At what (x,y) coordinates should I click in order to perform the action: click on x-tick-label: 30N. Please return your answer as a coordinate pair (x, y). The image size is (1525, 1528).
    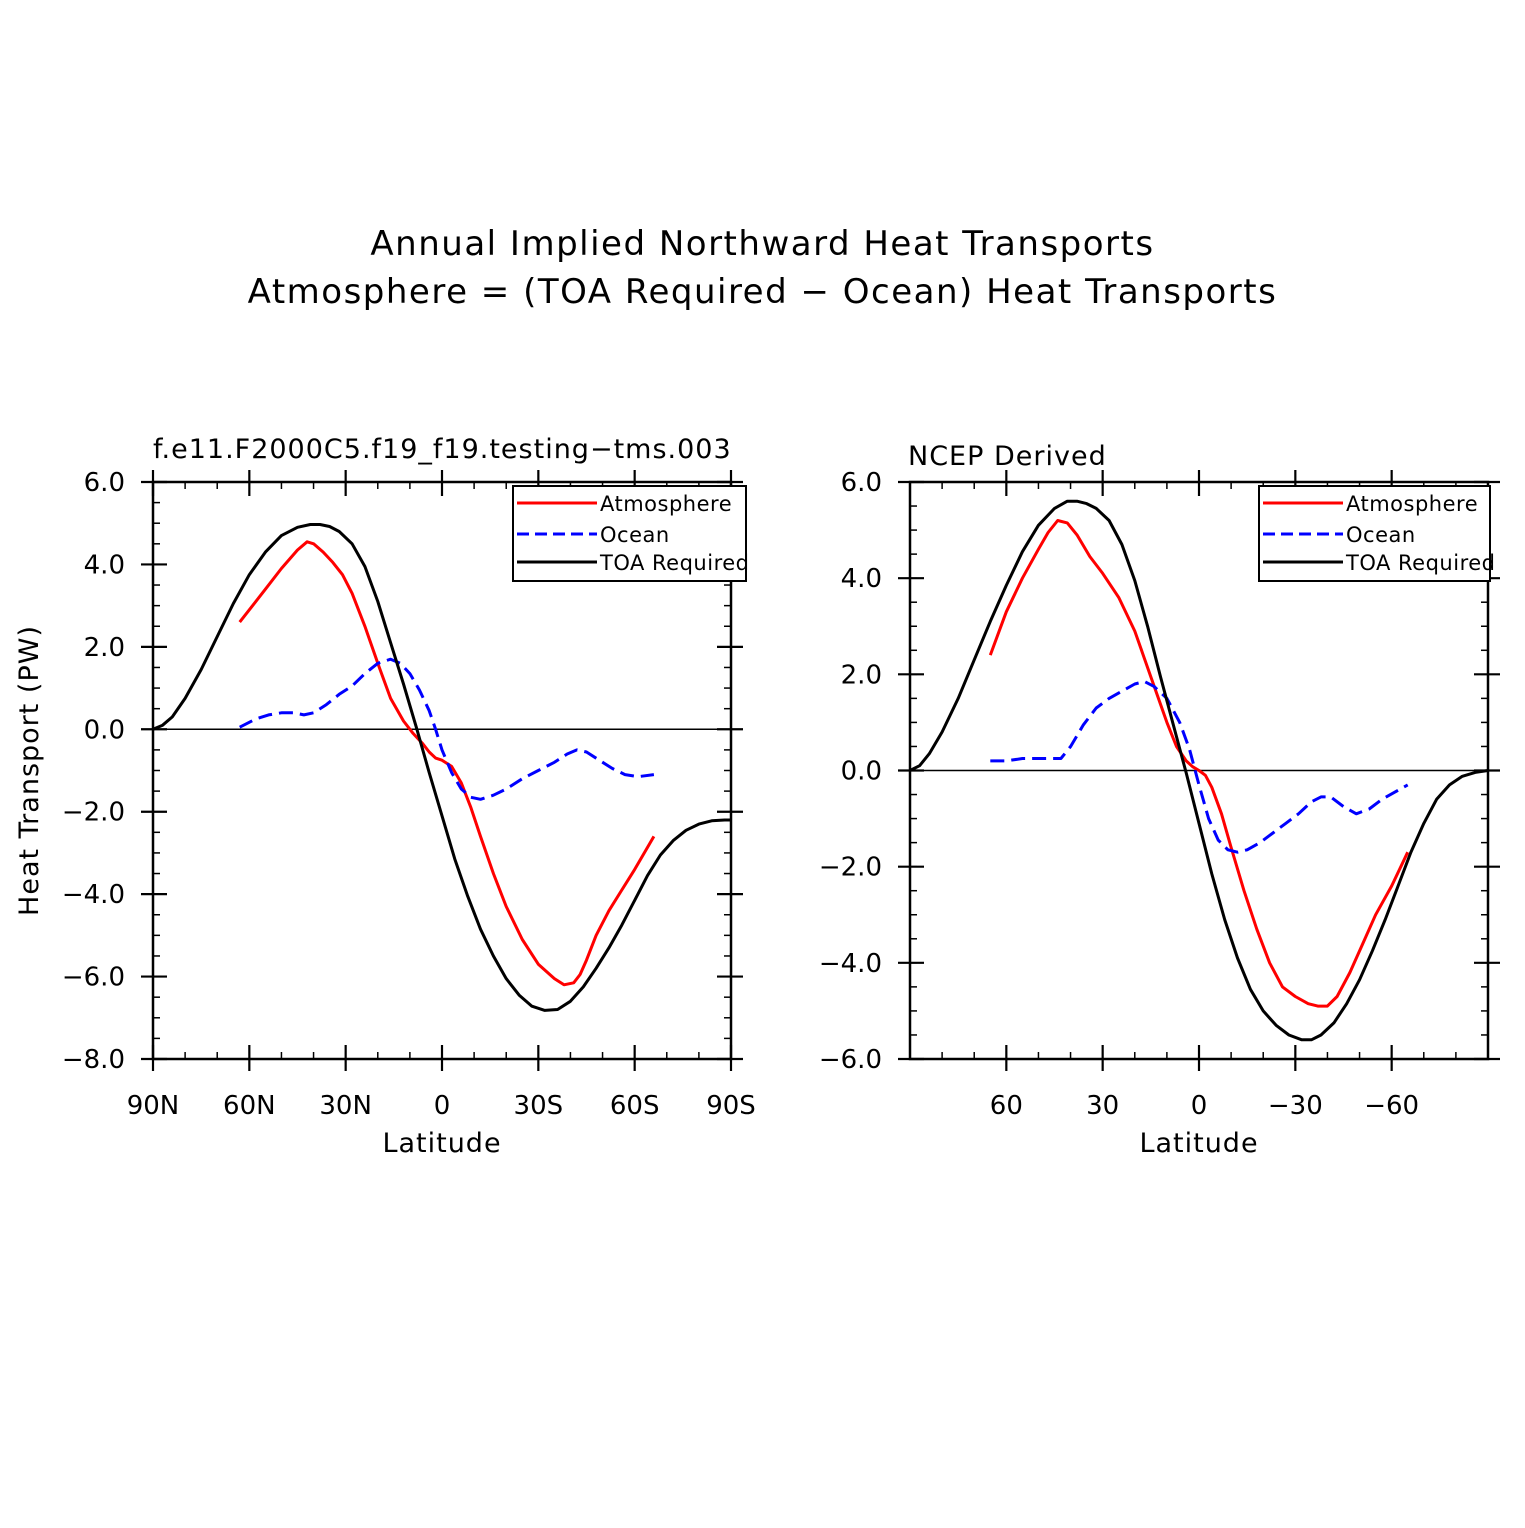
    Looking at the image, I should click on (345, 1106).